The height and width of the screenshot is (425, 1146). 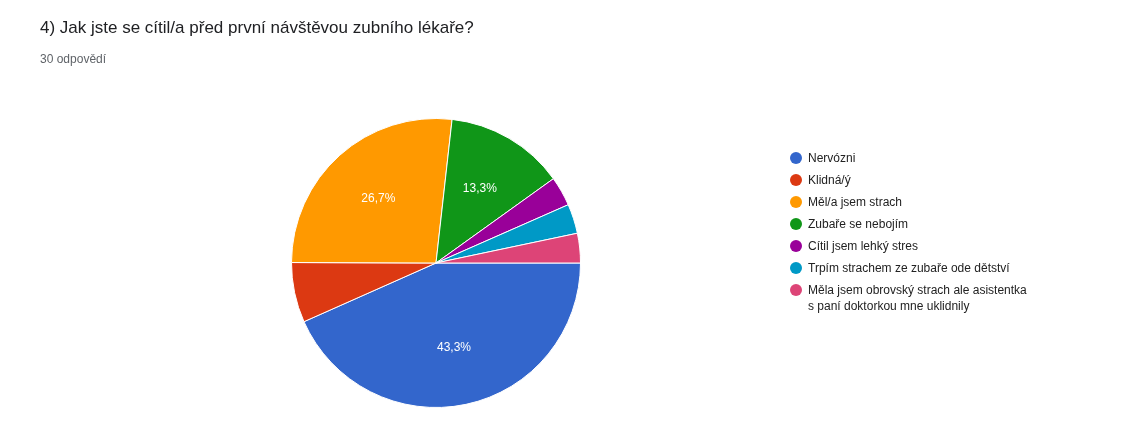 What do you see at coordinates (454, 347) in the screenshot?
I see `data-label: 43,3%` at bounding box center [454, 347].